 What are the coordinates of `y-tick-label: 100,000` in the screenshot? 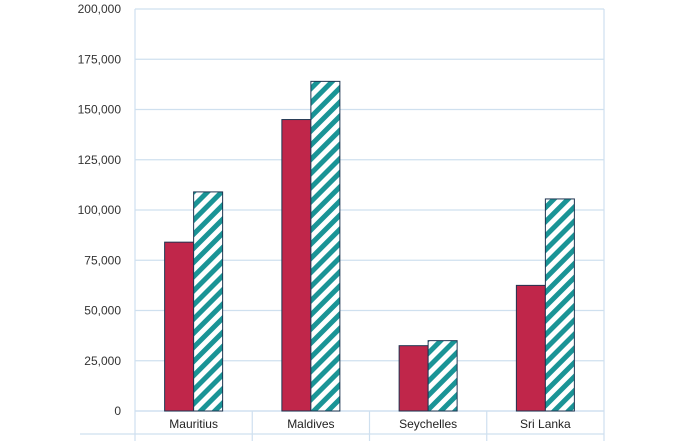 It's located at (100, 210).